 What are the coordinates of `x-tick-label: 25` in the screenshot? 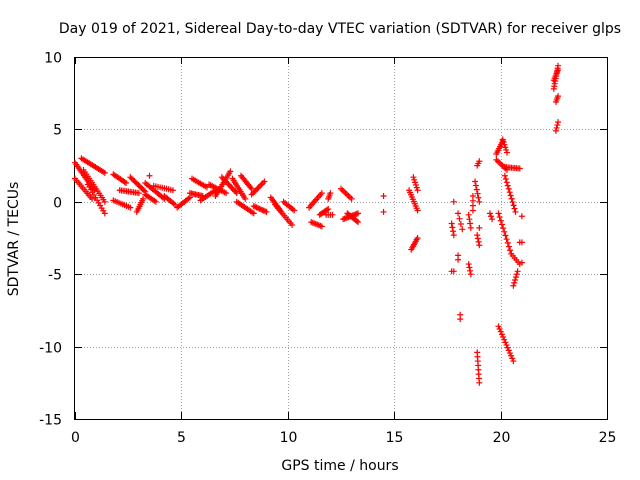 It's located at (608, 438).